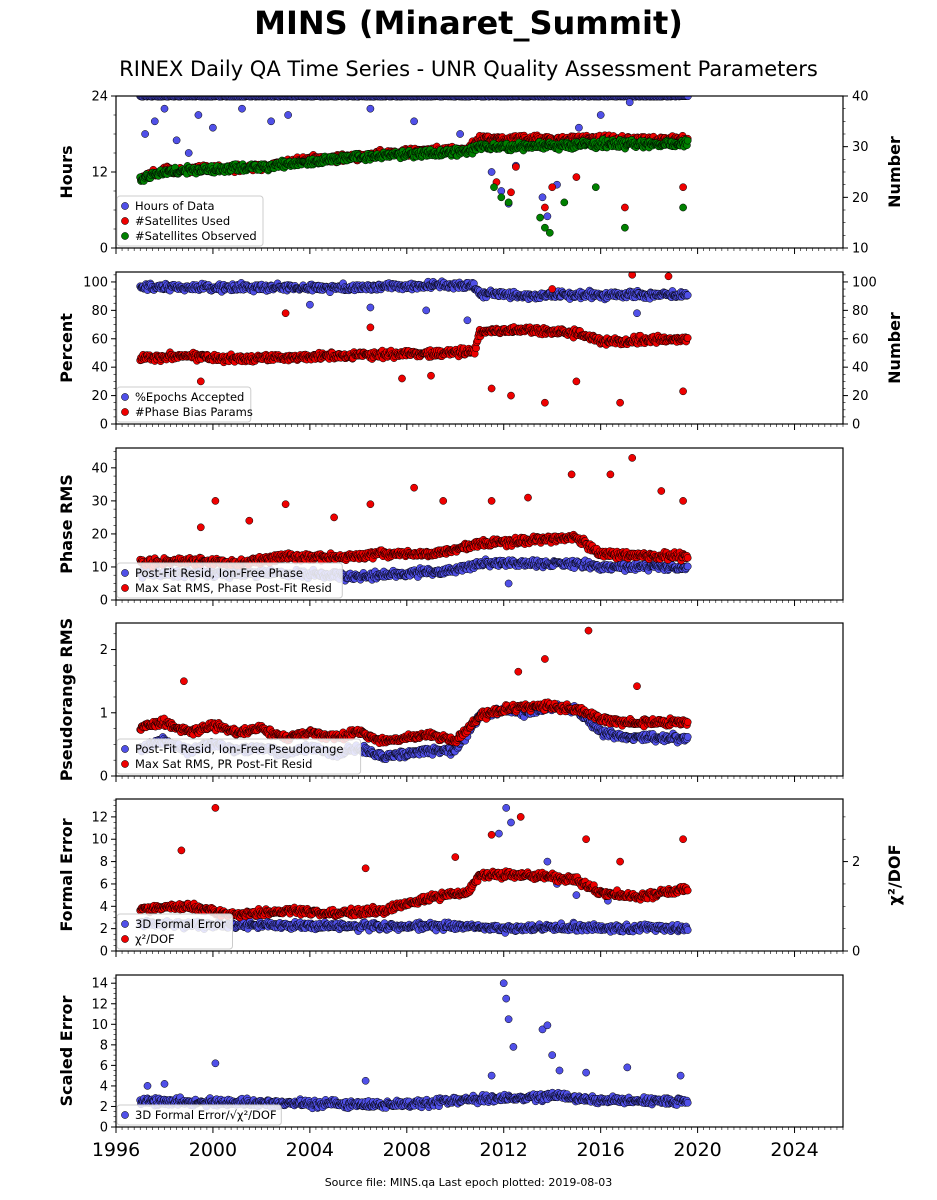 The height and width of the screenshot is (1200, 937). I want to click on y-tick-label: 24, so click(99, 97).